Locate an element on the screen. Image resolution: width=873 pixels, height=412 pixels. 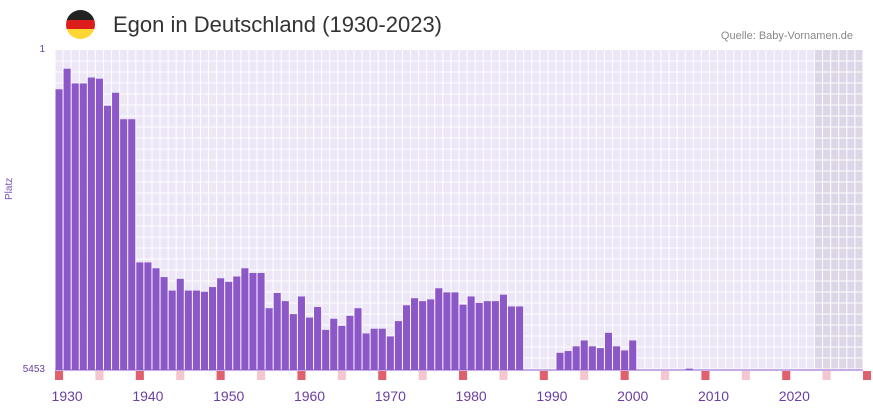
bar-1968 is located at coordinates (374, 349).